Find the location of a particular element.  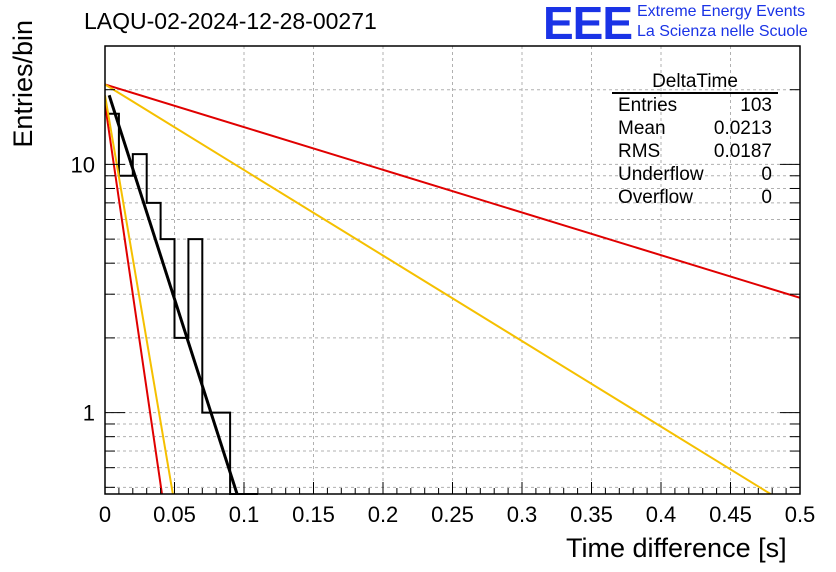

logo-line2: La Scienza nelle Scuole is located at coordinates (722, 31).